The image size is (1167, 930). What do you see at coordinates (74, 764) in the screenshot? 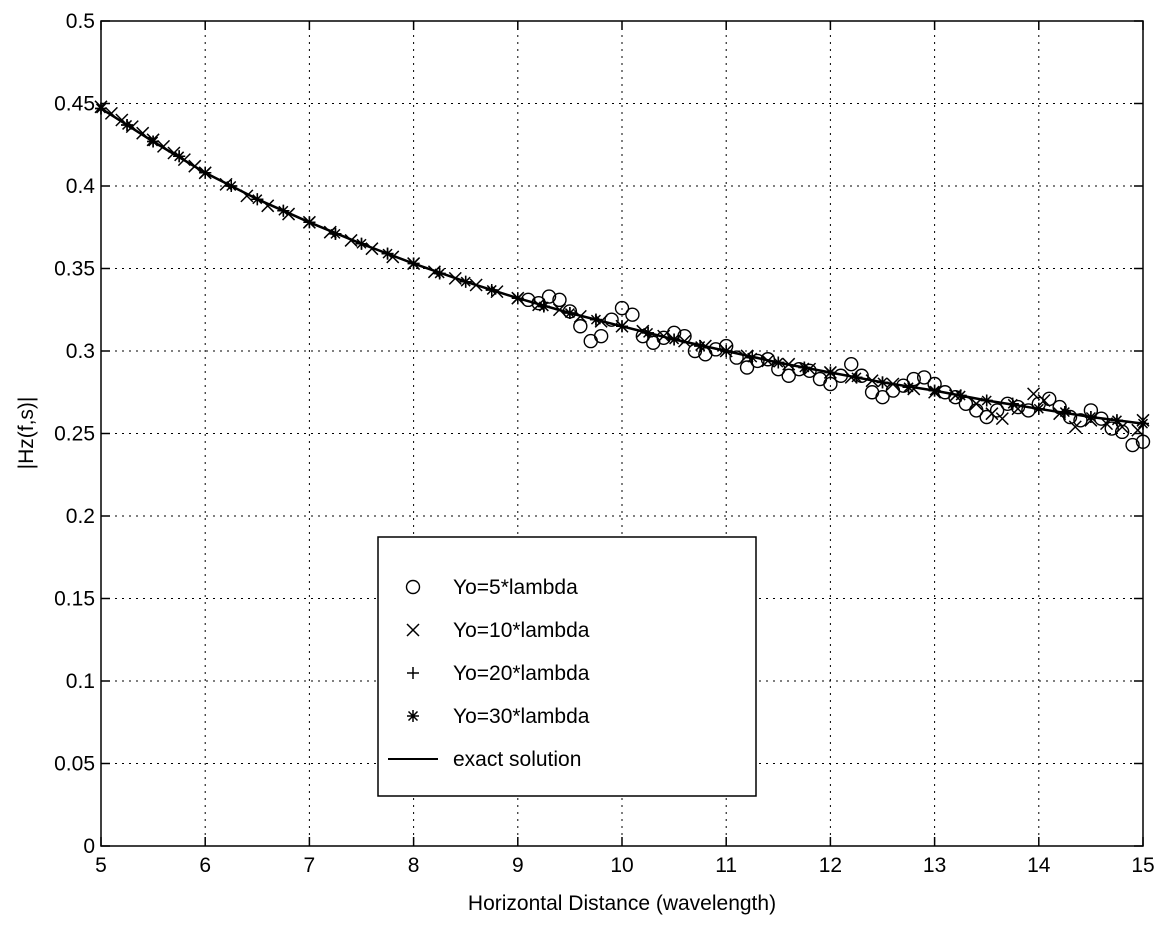
I see `y-tick-label: 0.05` at bounding box center [74, 764].